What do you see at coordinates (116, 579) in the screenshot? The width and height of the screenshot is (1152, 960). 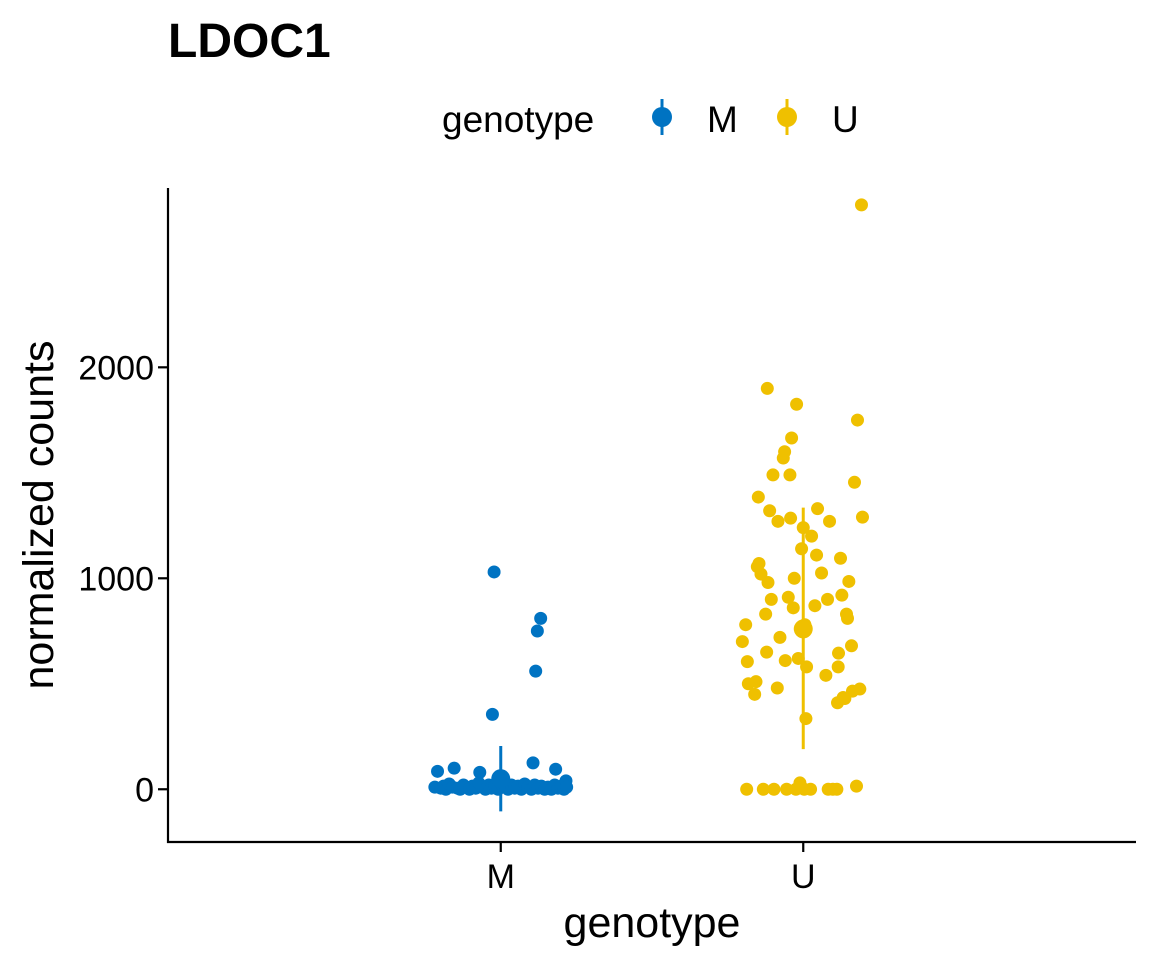 I see `y-tick-label: 1000` at bounding box center [116, 579].